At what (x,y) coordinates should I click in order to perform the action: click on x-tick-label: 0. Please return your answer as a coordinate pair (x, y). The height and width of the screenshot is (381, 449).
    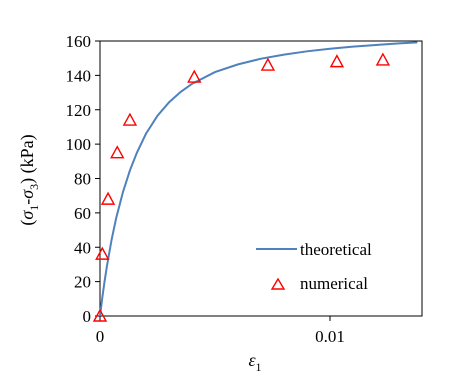
    Looking at the image, I should click on (100, 336).